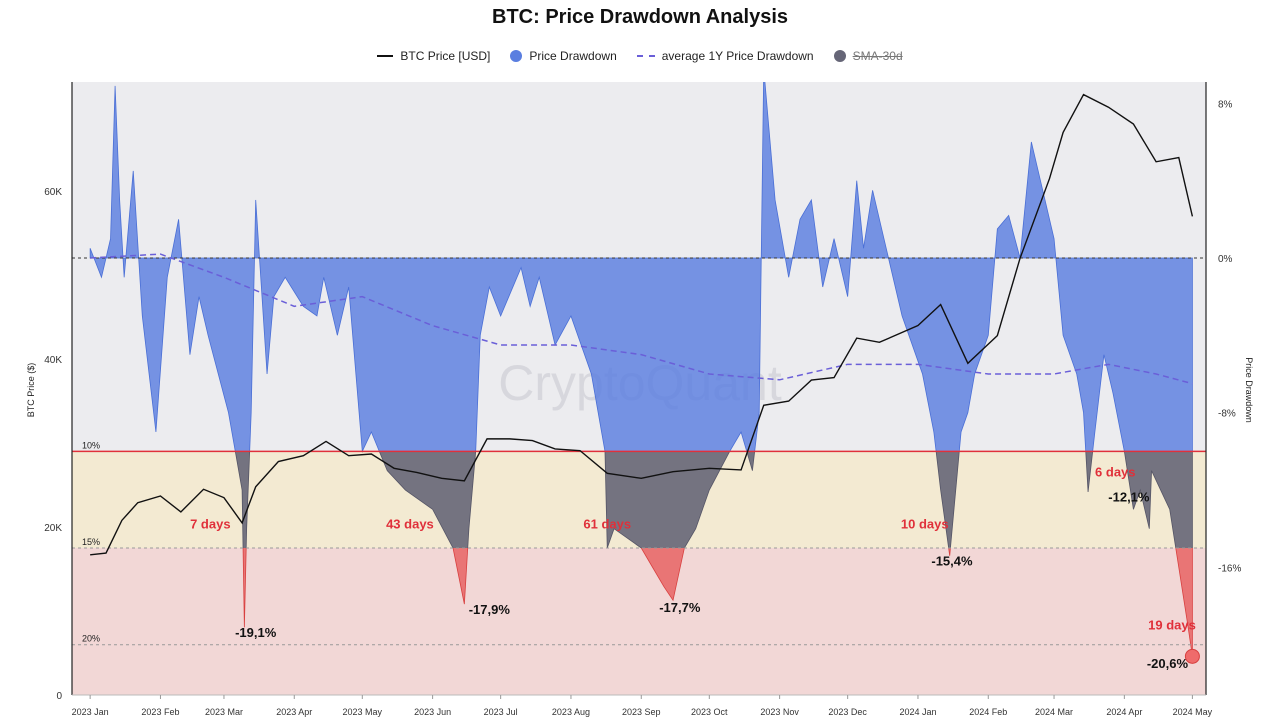 This screenshot has width=1280, height=720. Describe the element at coordinates (1227, 414) in the screenshot. I see `y-right-tick: -8%` at that location.